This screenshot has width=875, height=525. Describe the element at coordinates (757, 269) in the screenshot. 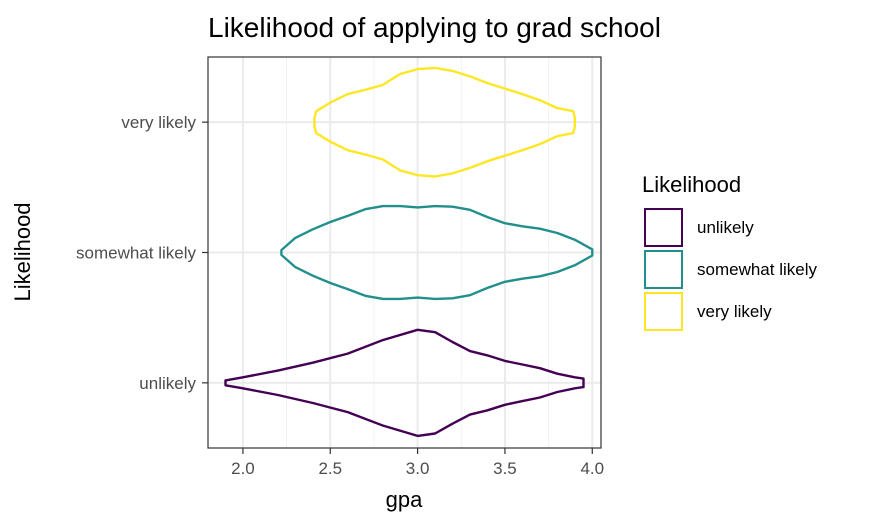

I see `legend-label: somewhat likely` at that location.